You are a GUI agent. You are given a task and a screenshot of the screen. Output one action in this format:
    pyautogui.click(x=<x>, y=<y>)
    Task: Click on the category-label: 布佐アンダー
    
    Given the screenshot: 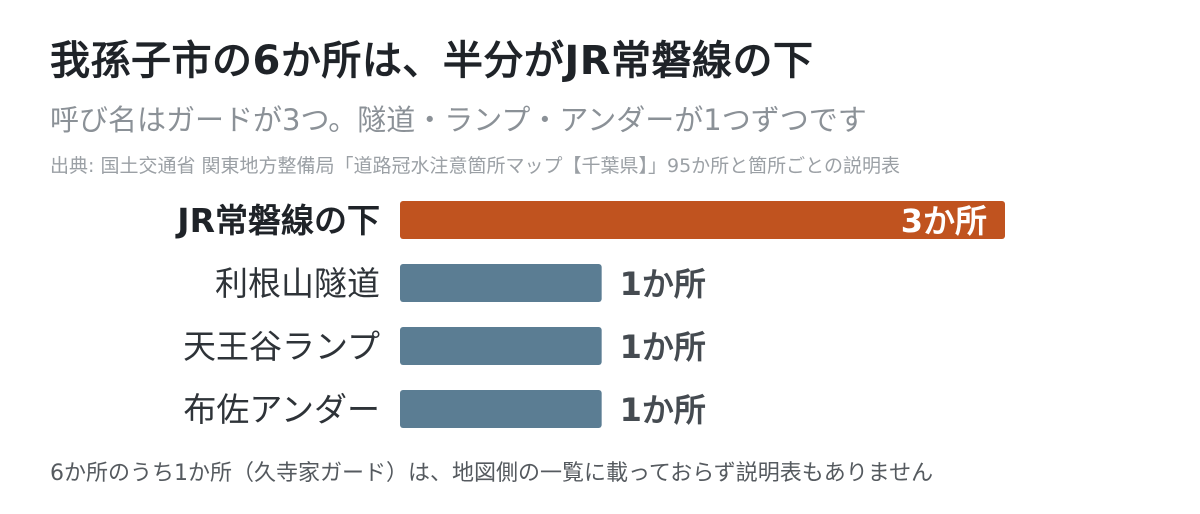 What is the action you would take?
    pyautogui.click(x=281, y=409)
    